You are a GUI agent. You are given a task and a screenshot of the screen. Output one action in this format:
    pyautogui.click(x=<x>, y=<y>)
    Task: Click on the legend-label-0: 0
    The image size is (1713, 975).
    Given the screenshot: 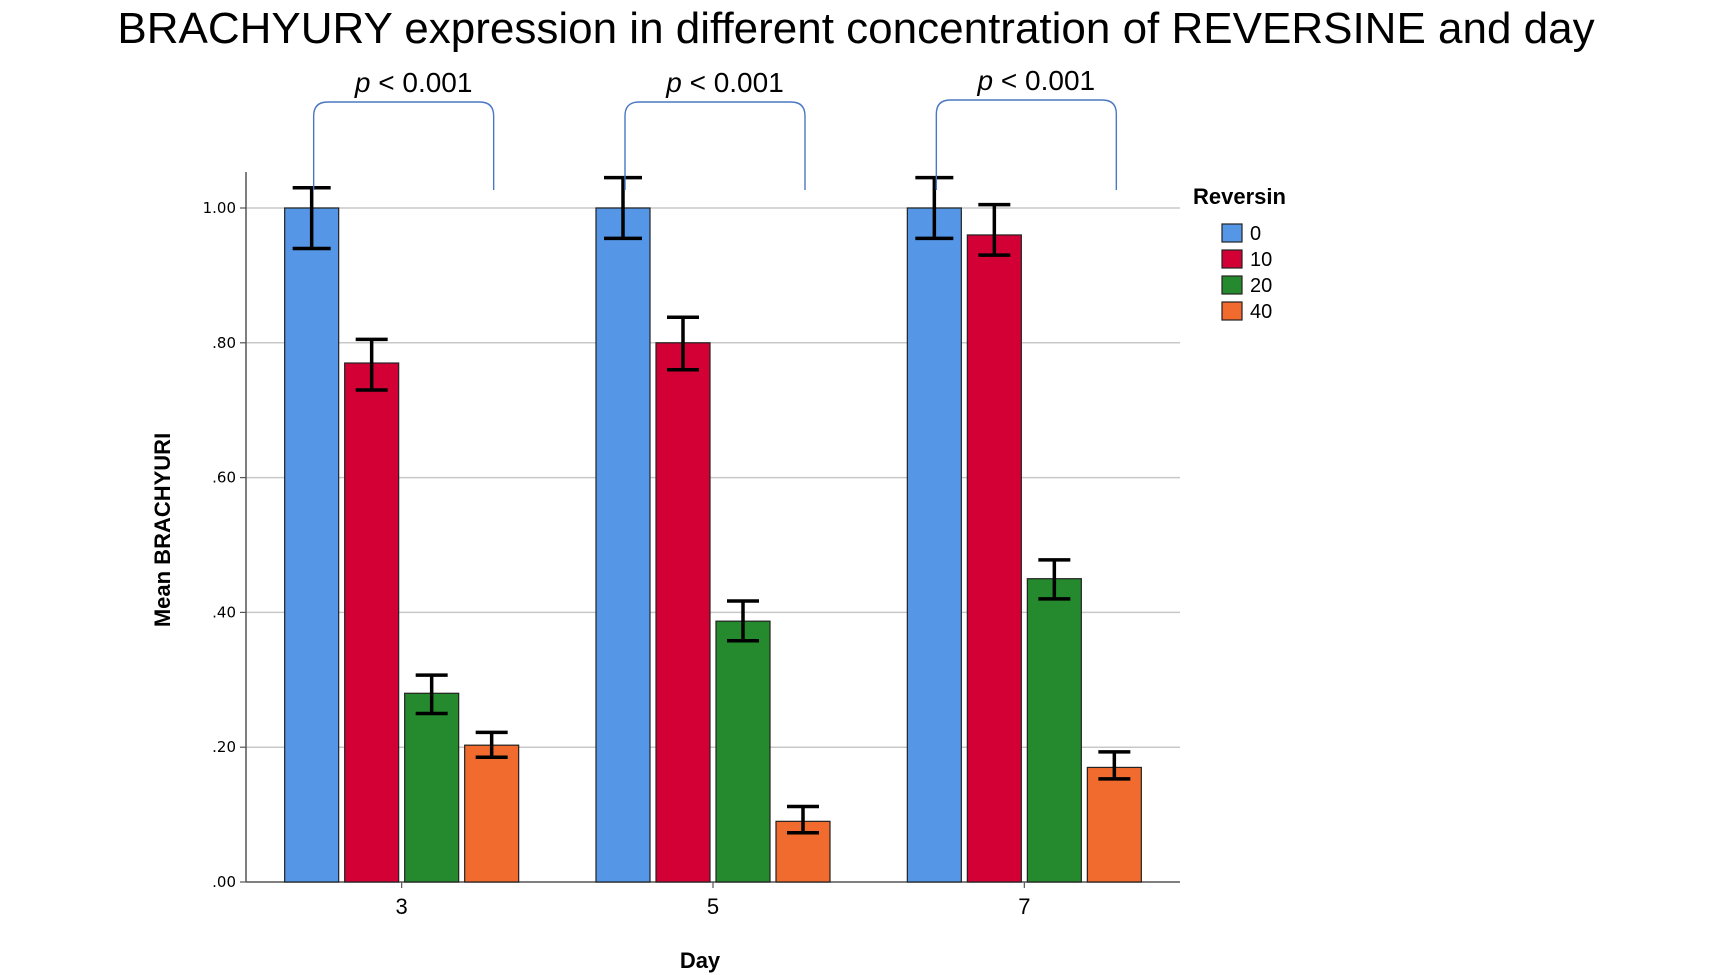 What is the action you would take?
    pyautogui.click(x=1255, y=234)
    